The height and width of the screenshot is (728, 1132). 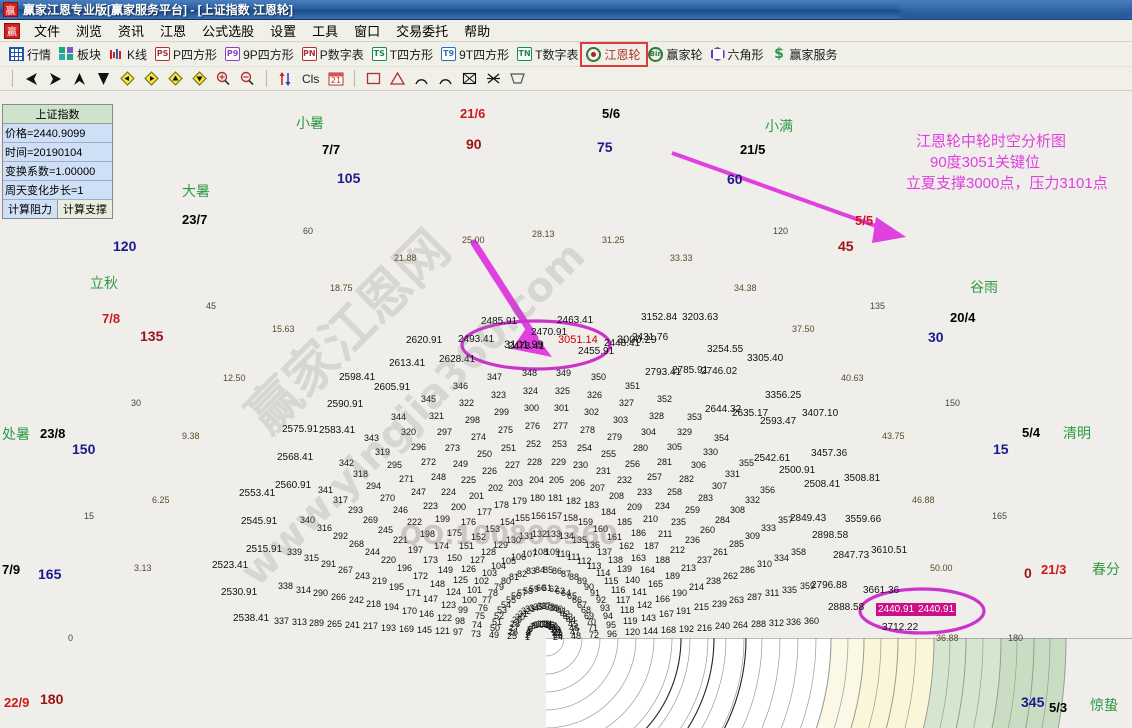 I want to click on wheel-number: 156, so click(x=539, y=516).